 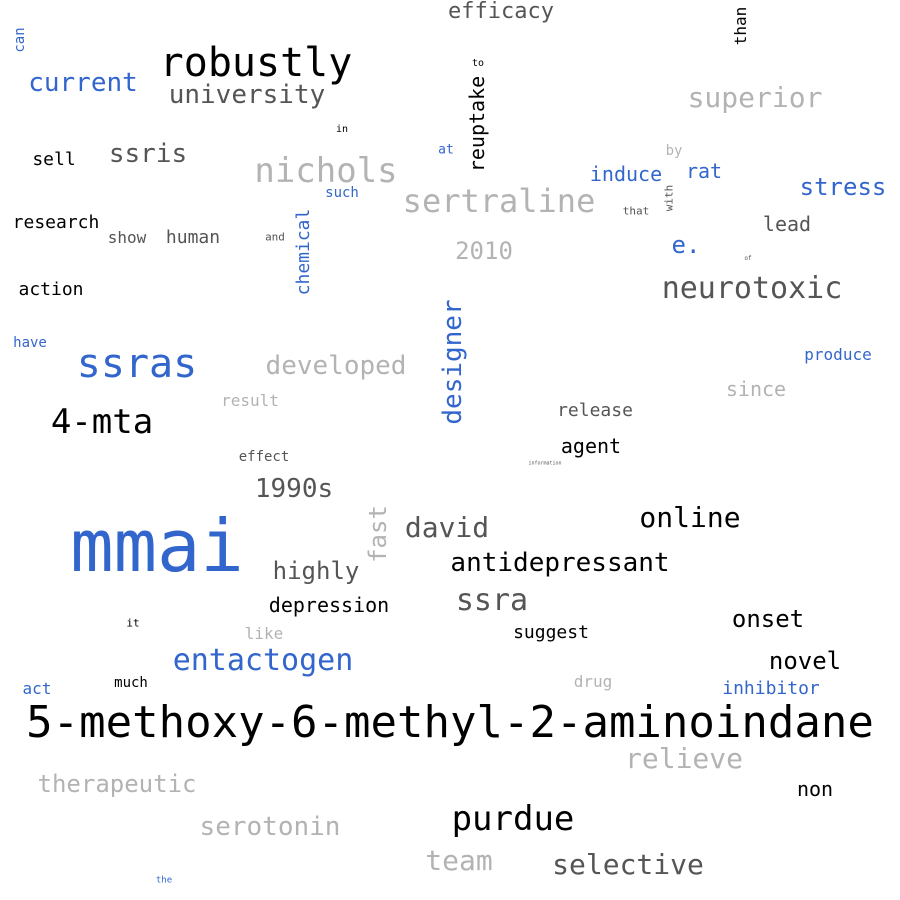 What do you see at coordinates (329, 605) in the screenshot?
I see `word-depression: depression` at bounding box center [329, 605].